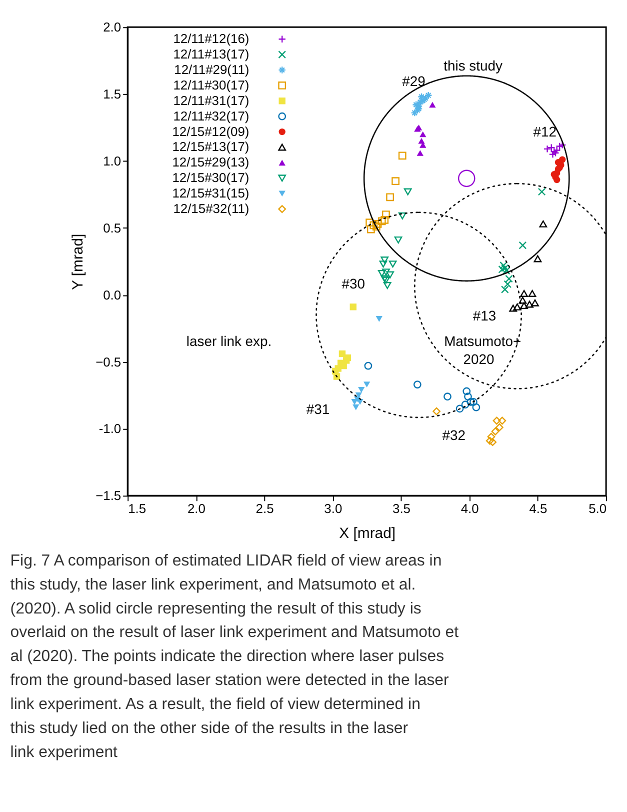 Image resolution: width=627 pixels, height=812 pixels. What do you see at coordinates (212, 69) in the screenshot?
I see `legend-label: 12/11#29(11)` at bounding box center [212, 69].